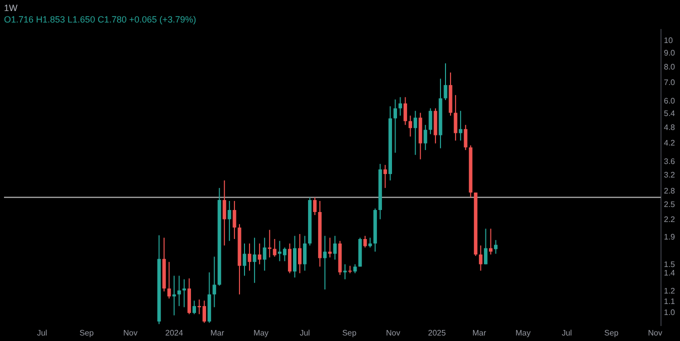 The height and width of the screenshot is (341, 680). What do you see at coordinates (670, 53) in the screenshot?
I see `y-tick-label: 9.0` at bounding box center [670, 53].